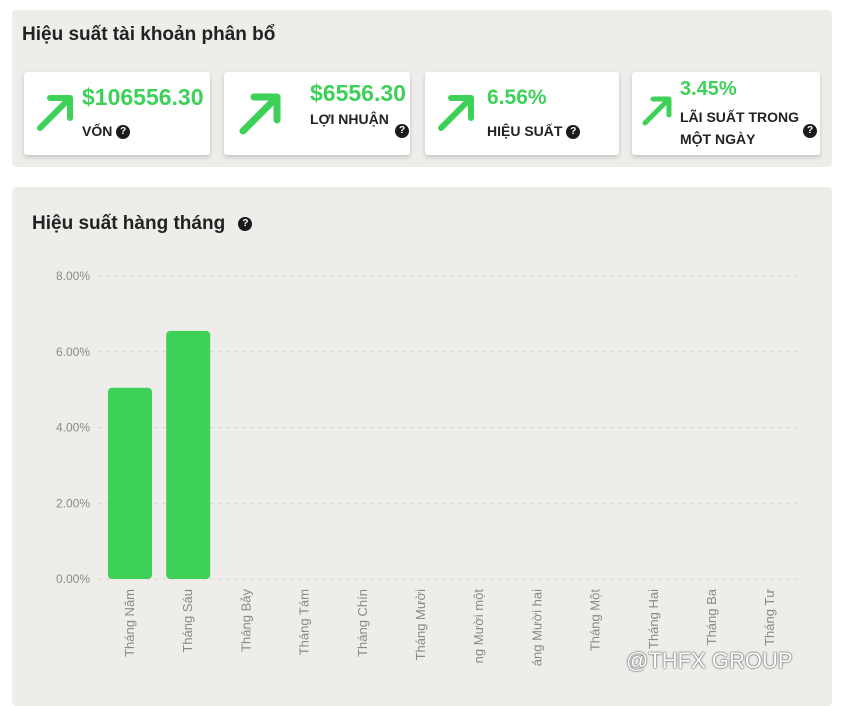 Image resolution: width=844 pixels, height=706 pixels. Describe the element at coordinates (245, 223) in the screenshot. I see `monthly-help-icon: ?` at that location.